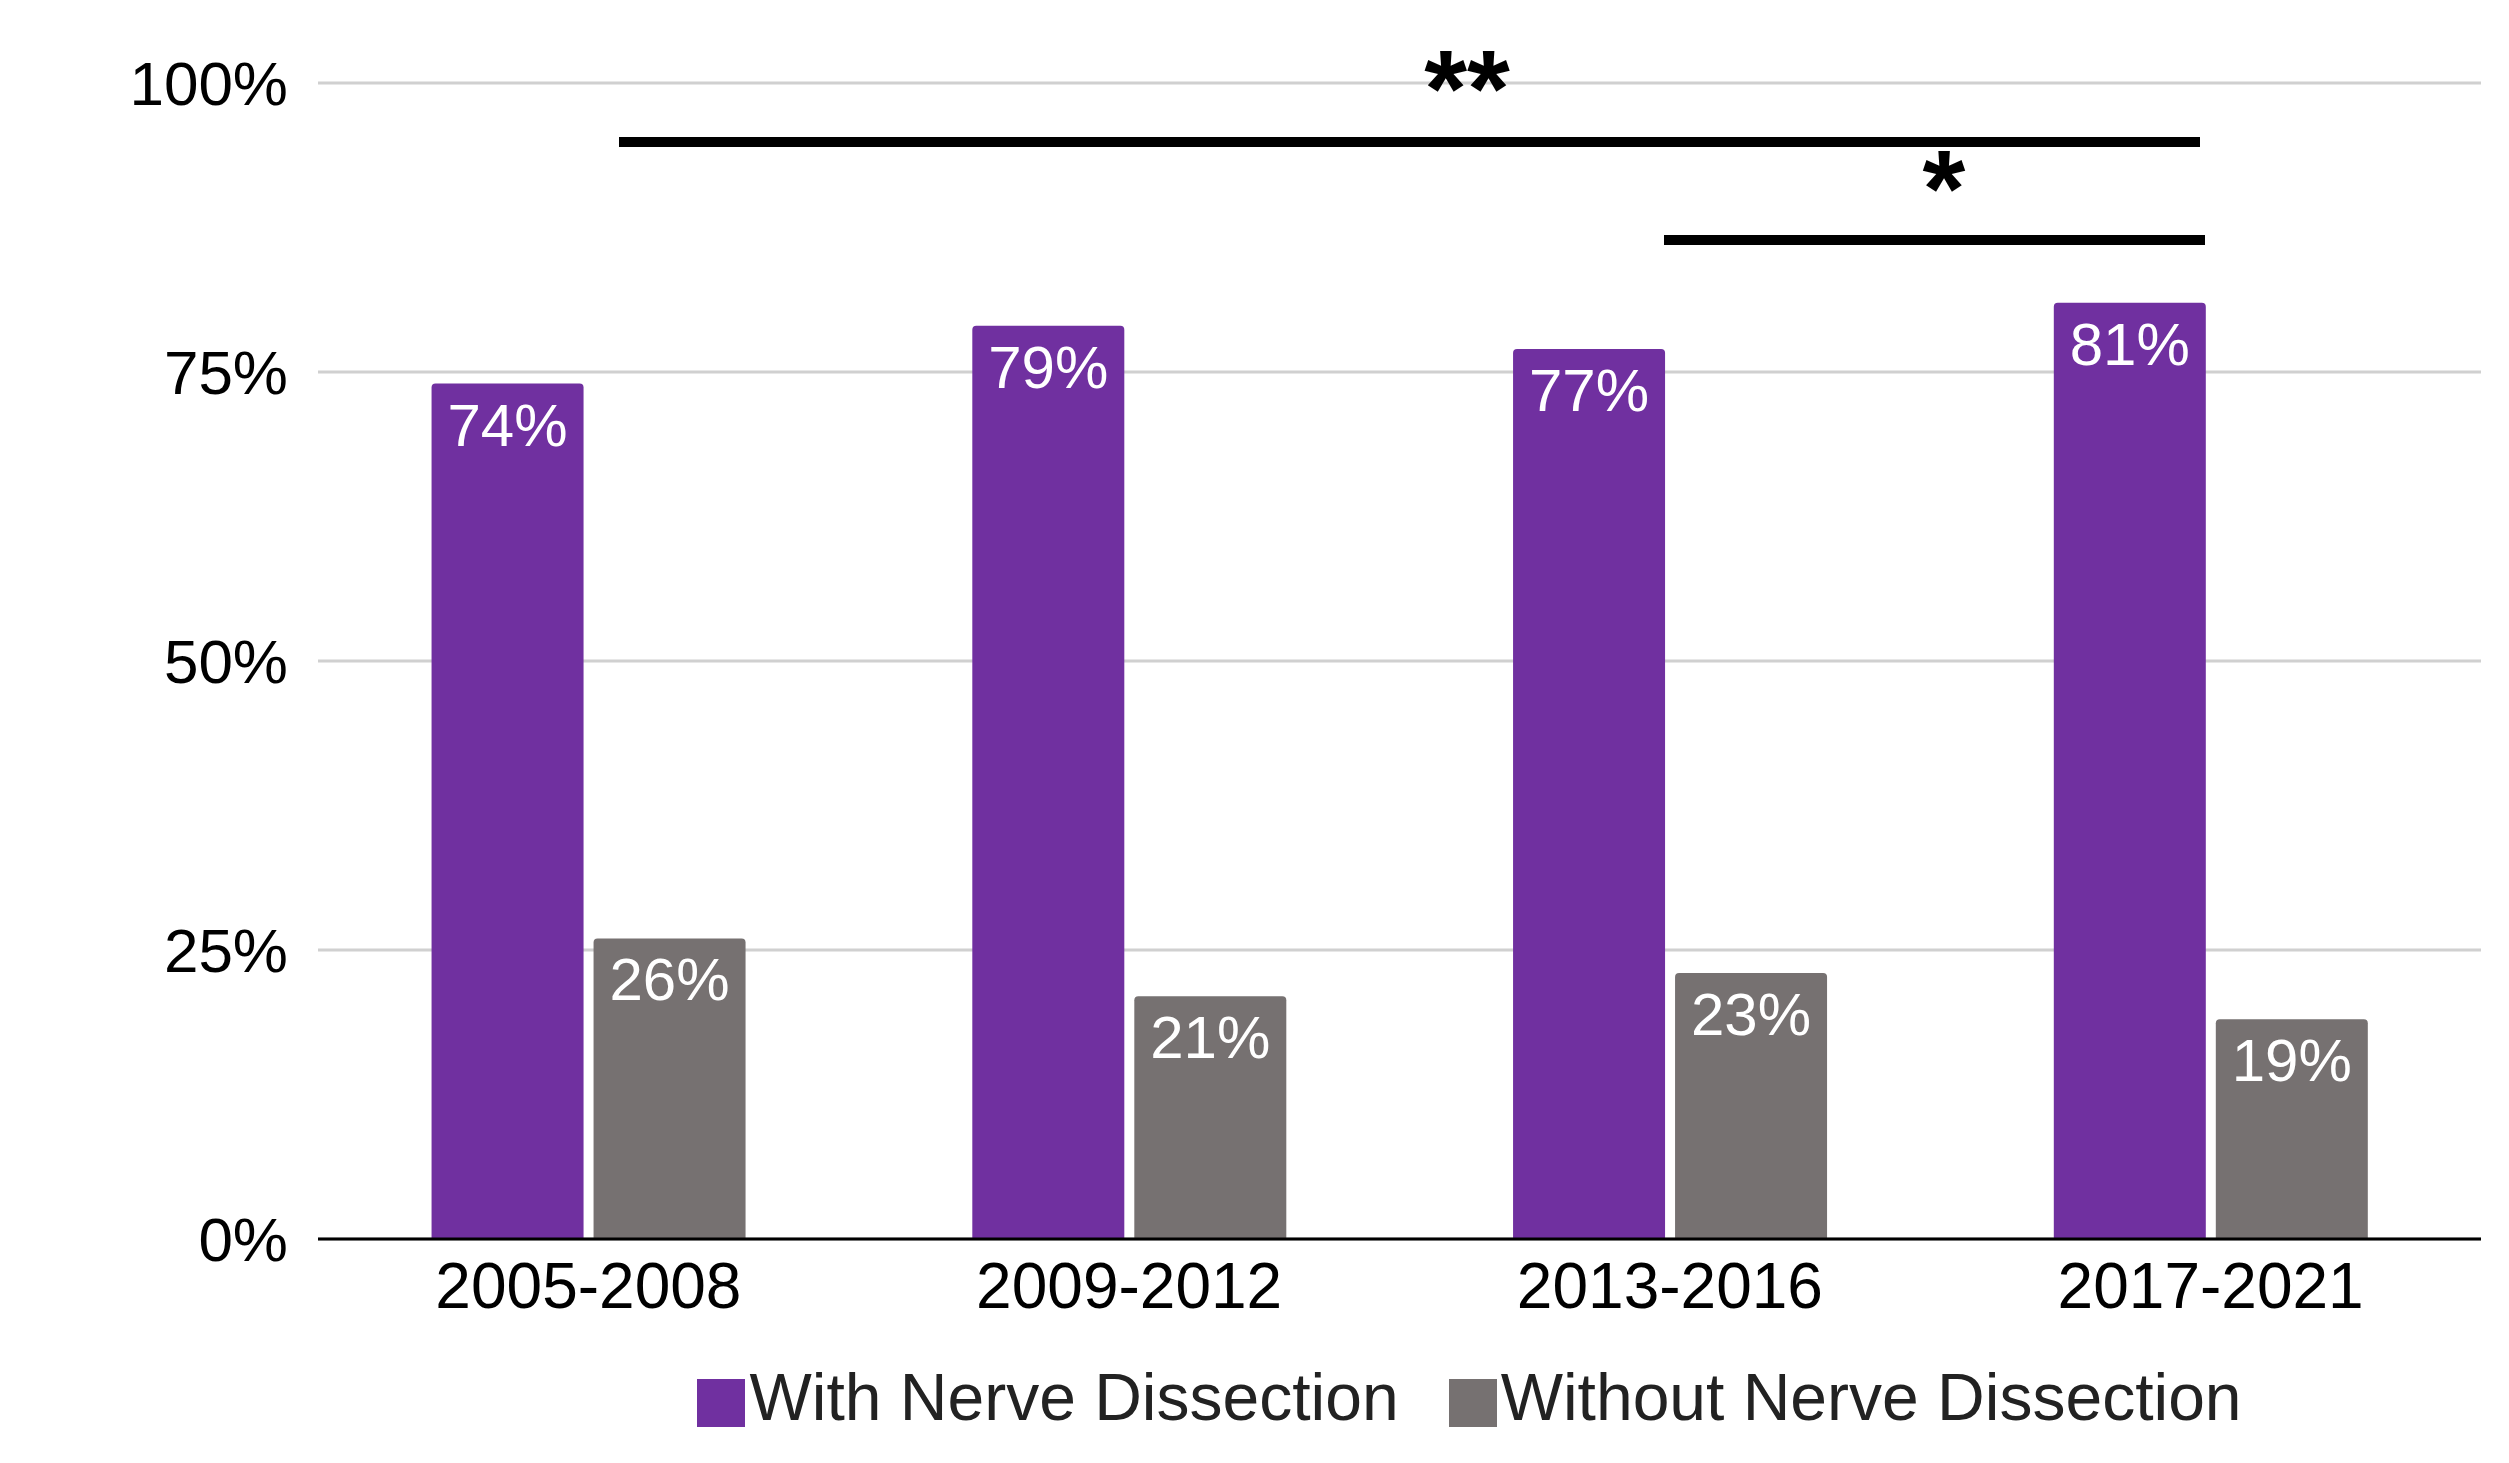 This screenshot has height=1463, width=2509. I want to click on data-label: 21%, so click(1210, 1038).